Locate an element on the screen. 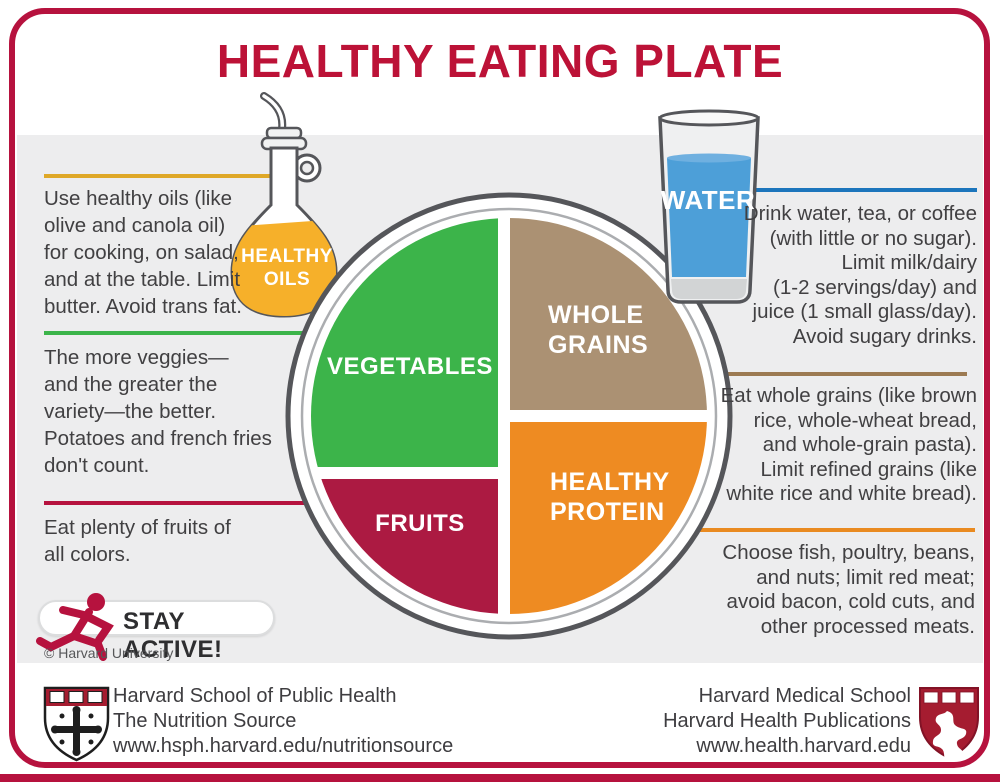 The width and height of the screenshot is (1000, 782). water-fill is located at coordinates (709, 217).